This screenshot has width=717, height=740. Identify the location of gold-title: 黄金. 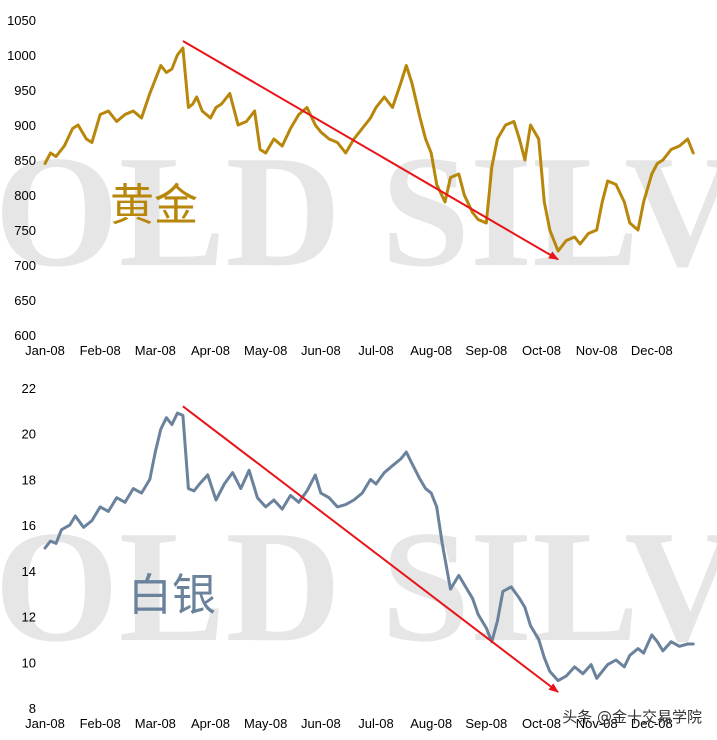
(154, 205).